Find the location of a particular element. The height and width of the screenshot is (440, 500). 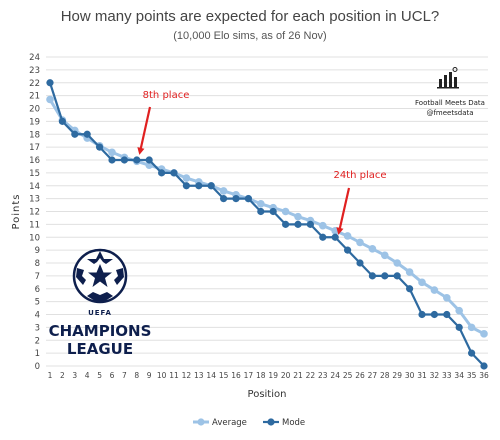

x-tick-label: 22 is located at coordinates (311, 375).